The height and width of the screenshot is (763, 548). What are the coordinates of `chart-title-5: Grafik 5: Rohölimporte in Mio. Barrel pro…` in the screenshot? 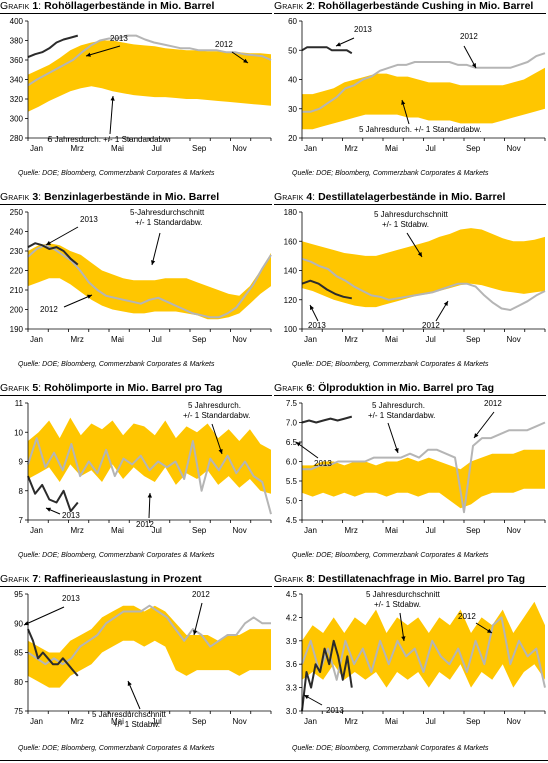 It's located at (111, 388).